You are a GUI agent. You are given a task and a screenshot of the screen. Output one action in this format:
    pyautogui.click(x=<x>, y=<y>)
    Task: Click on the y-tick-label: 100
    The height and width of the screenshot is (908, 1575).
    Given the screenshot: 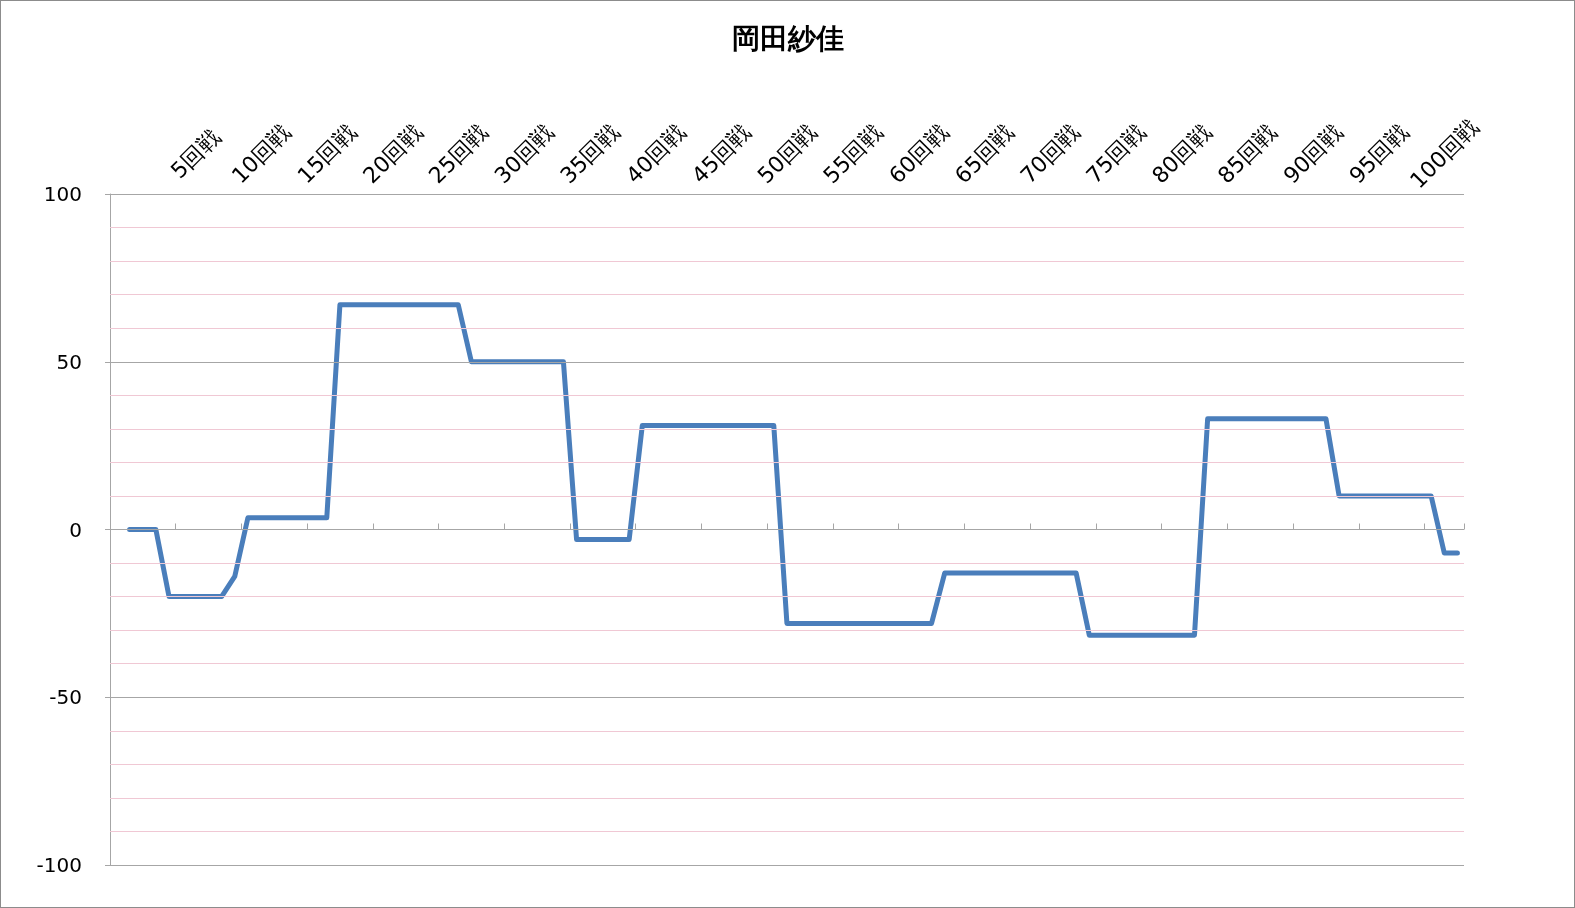 What is the action you would take?
    pyautogui.click(x=62, y=194)
    